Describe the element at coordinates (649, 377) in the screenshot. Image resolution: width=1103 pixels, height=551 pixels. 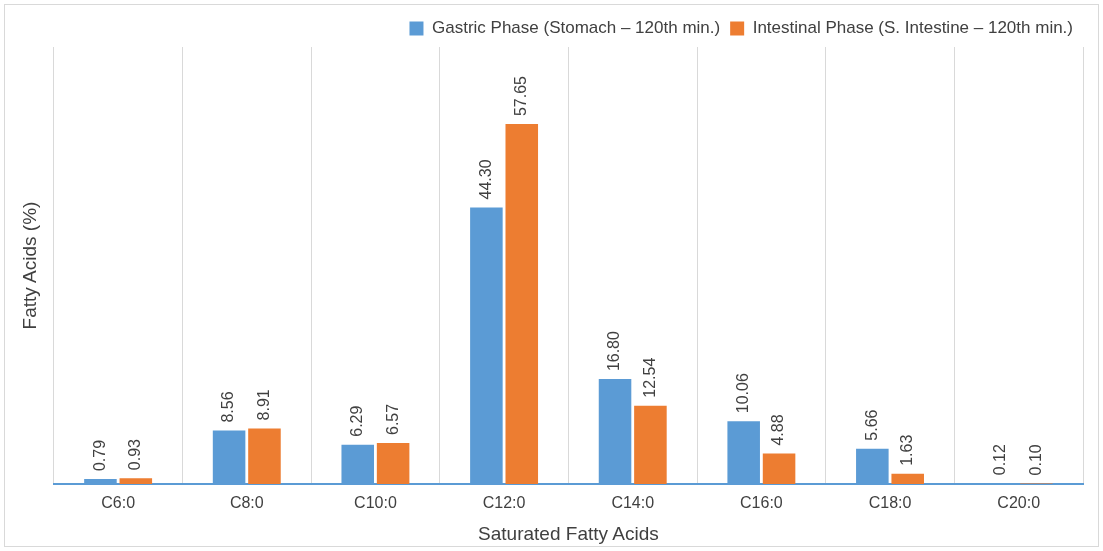
I see `data-label: 12.54` at that location.